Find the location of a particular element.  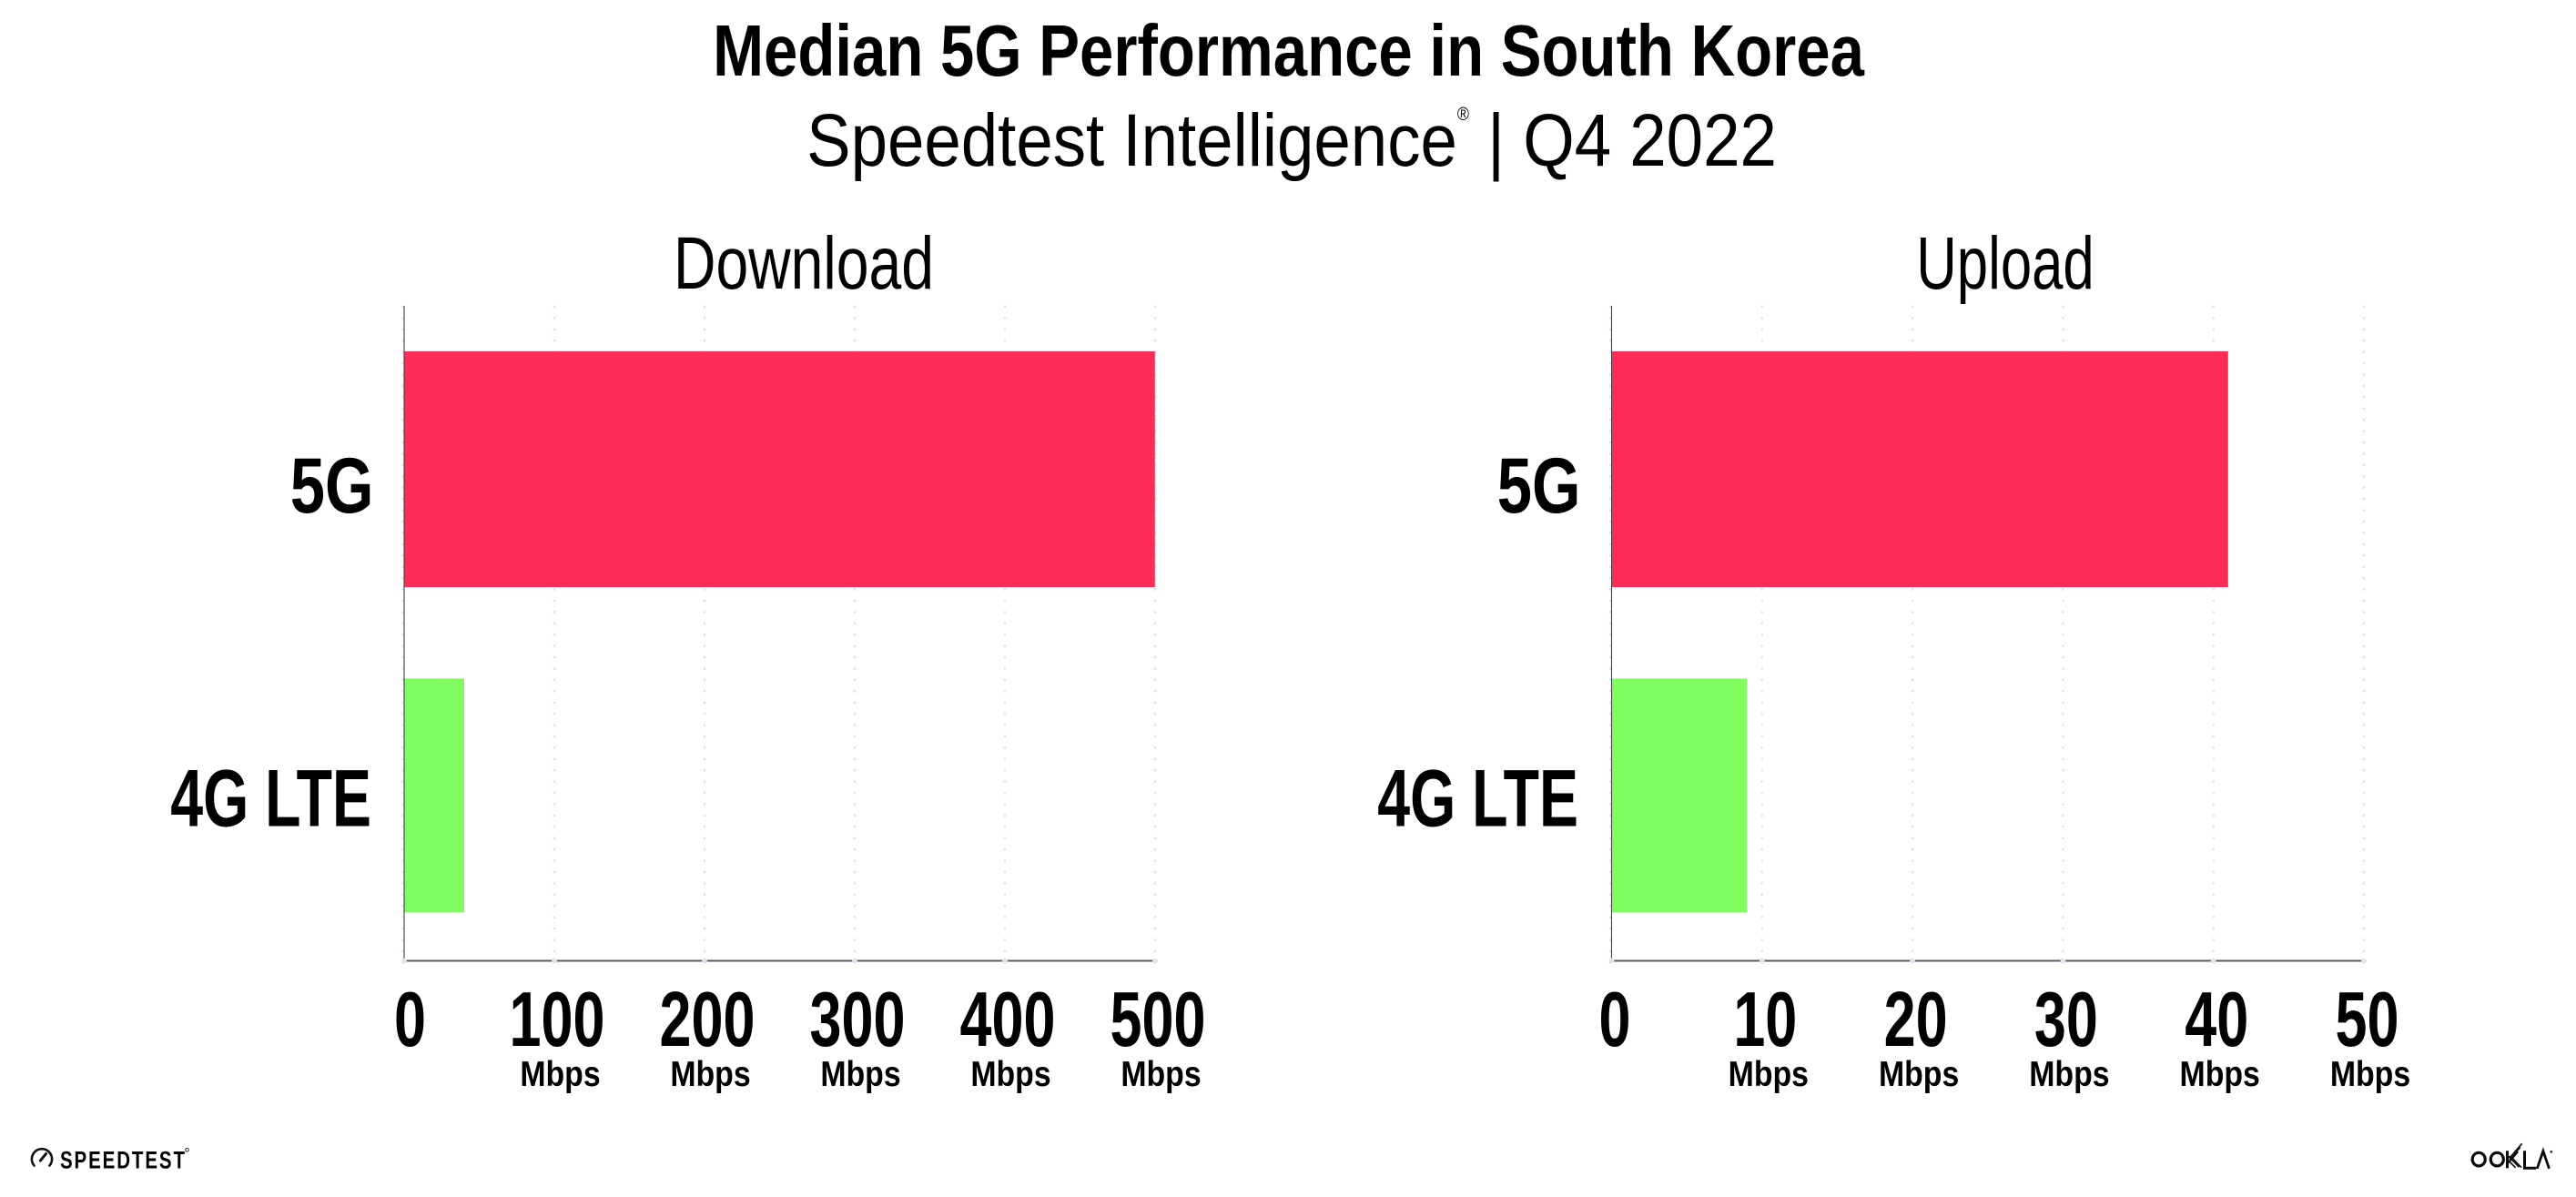

svg-text: Download is located at coordinates (804, 263).